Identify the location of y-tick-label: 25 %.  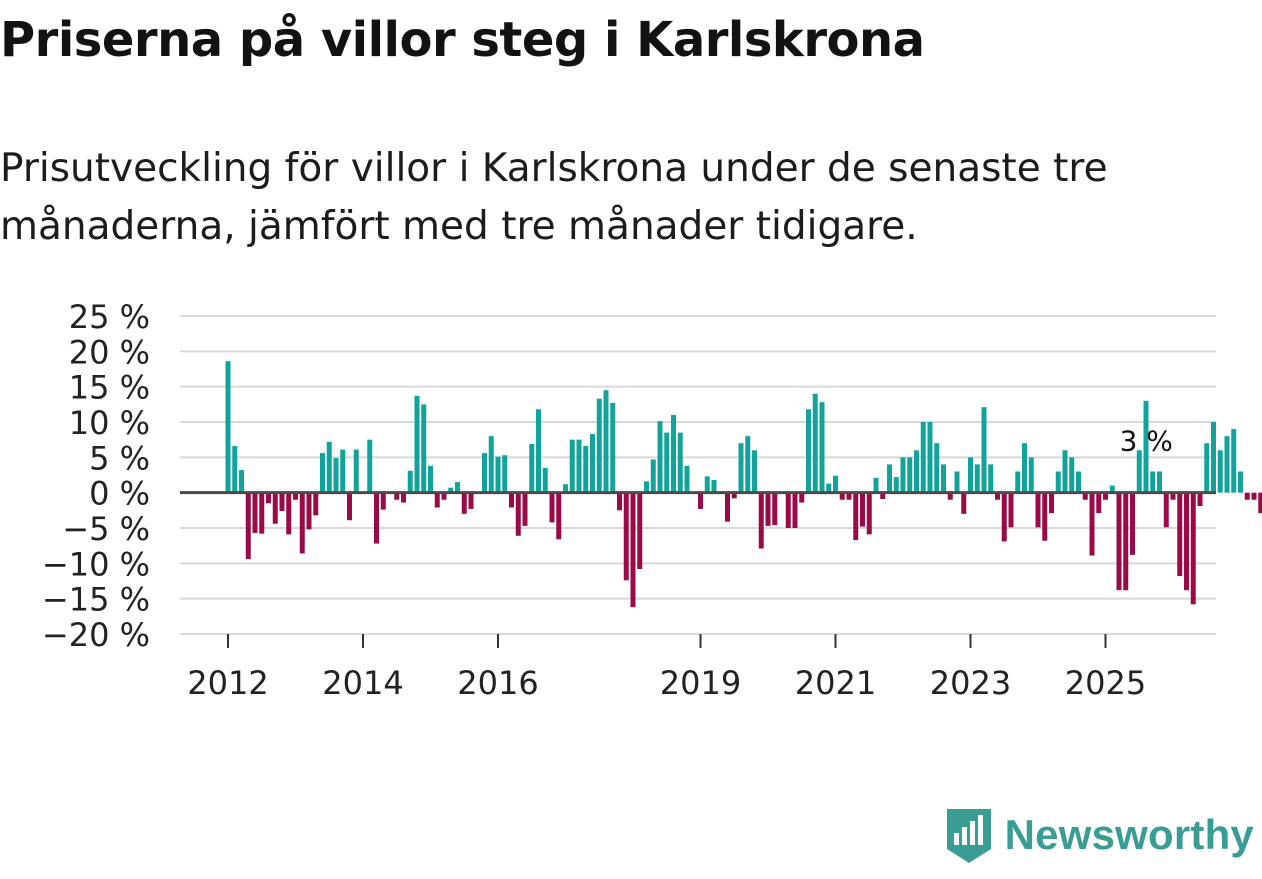
(109, 317).